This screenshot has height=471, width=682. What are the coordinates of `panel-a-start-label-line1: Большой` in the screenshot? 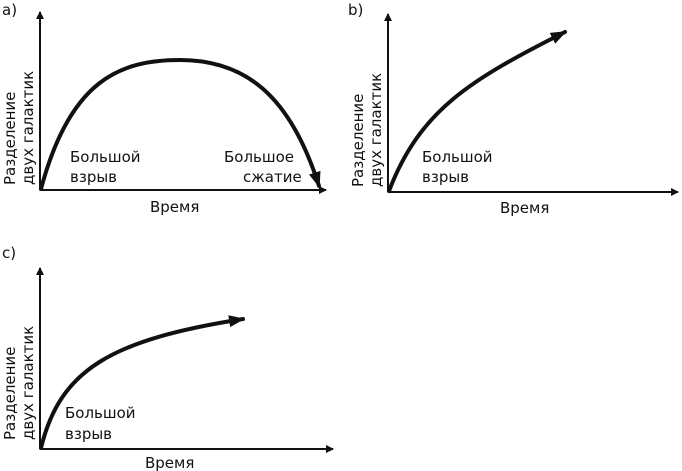 It's located at (105, 157).